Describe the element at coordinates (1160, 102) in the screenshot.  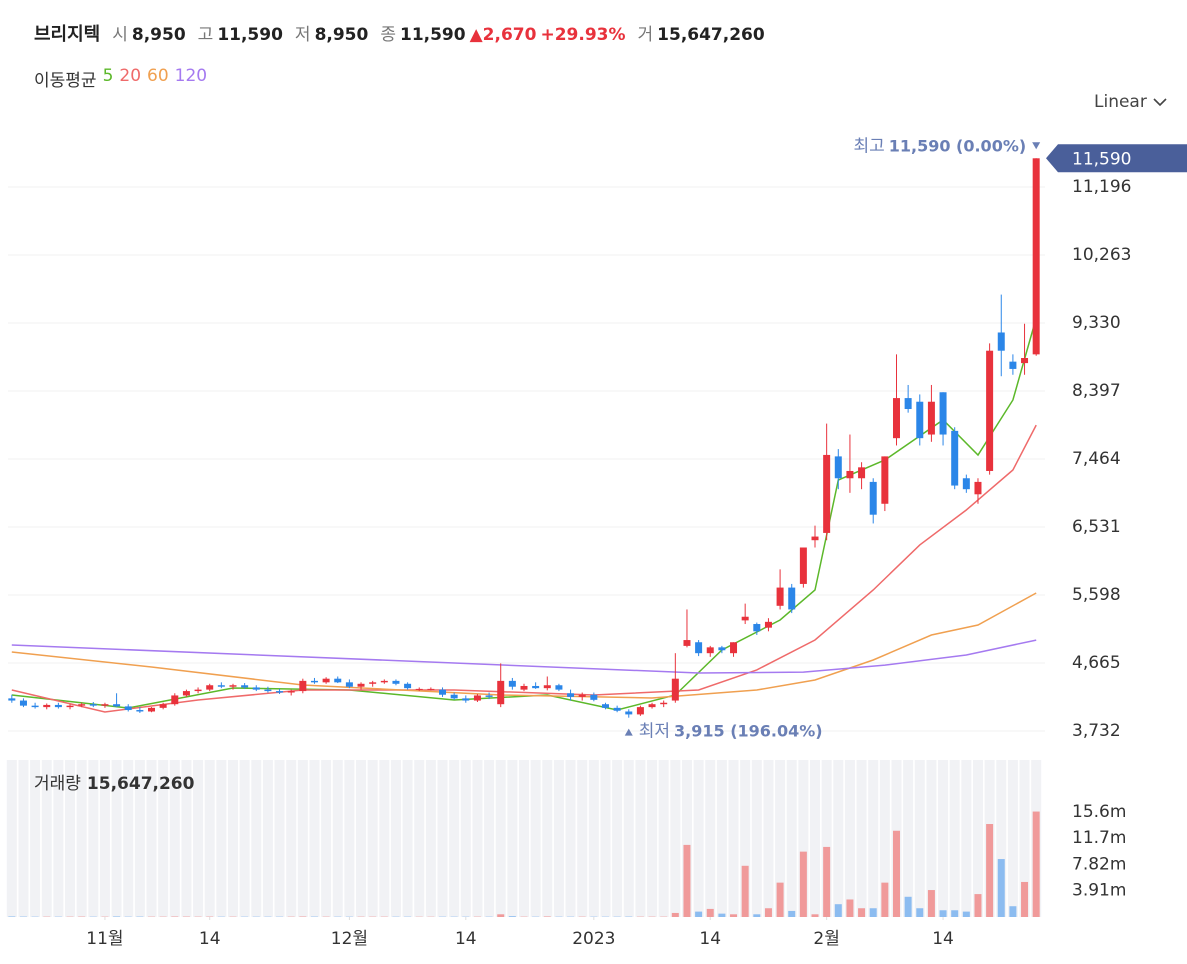
I see `chevron` at that location.